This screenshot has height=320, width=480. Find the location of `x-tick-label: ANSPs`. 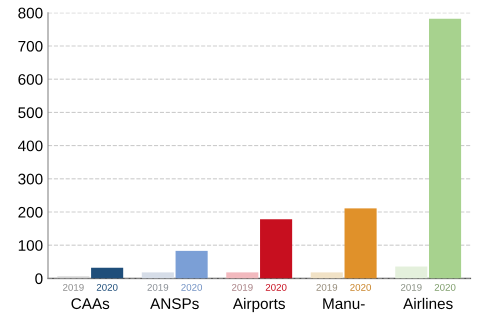

x-tick-label: ANSPs is located at coordinates (174, 304).